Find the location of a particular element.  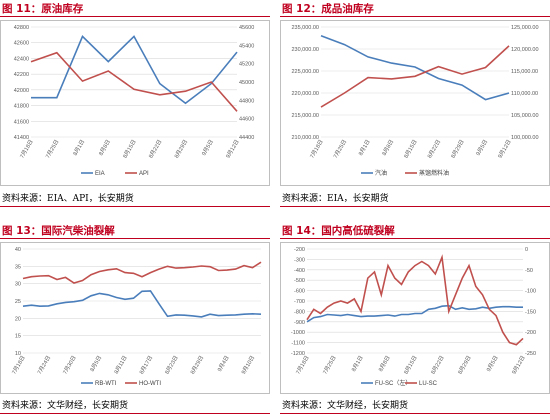

legend-label: 汽油 is located at coordinates (381, 173).